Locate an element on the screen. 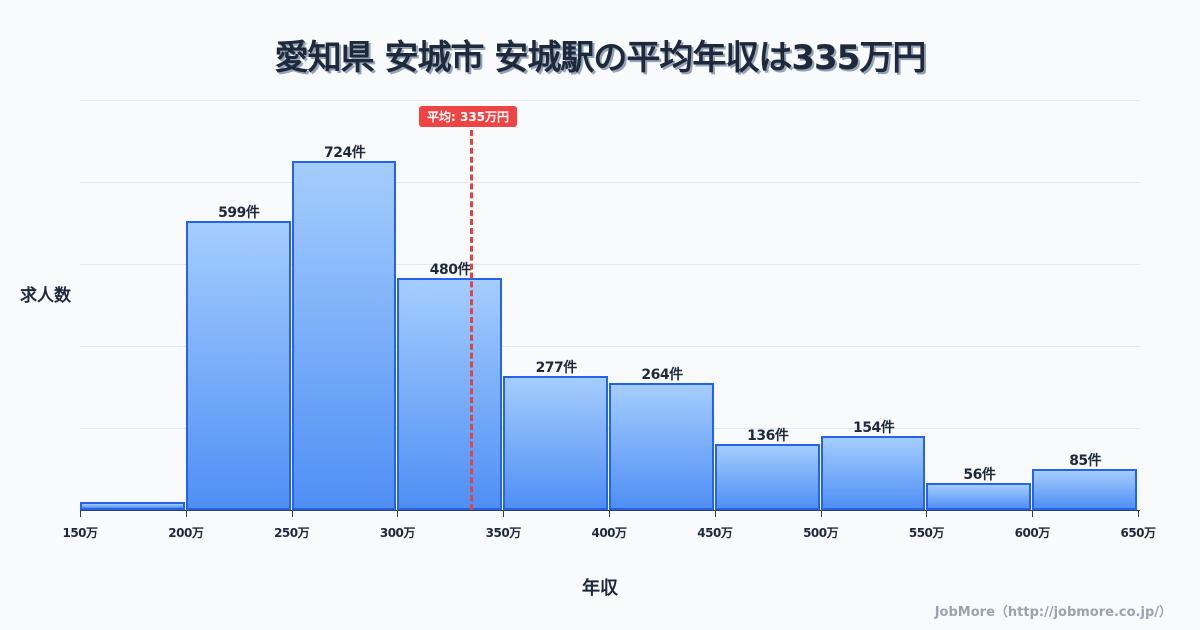 This screenshot has width=1200, height=630. x-tick-label: 400万 is located at coordinates (609, 533).